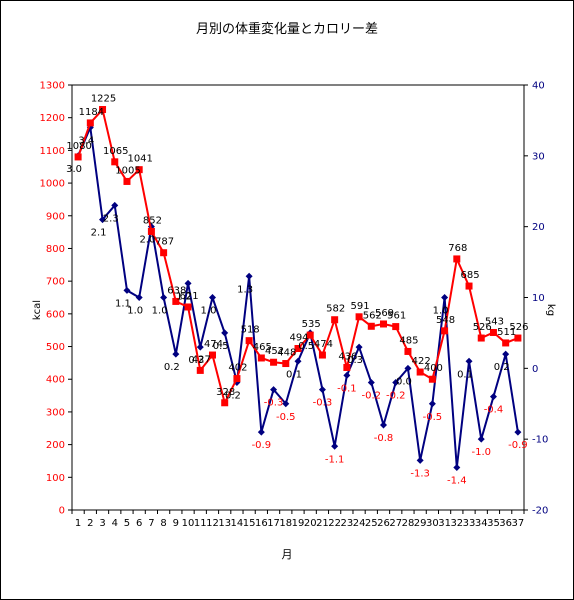  I want to click on kg-data-label: 1.2, so click(184, 296).